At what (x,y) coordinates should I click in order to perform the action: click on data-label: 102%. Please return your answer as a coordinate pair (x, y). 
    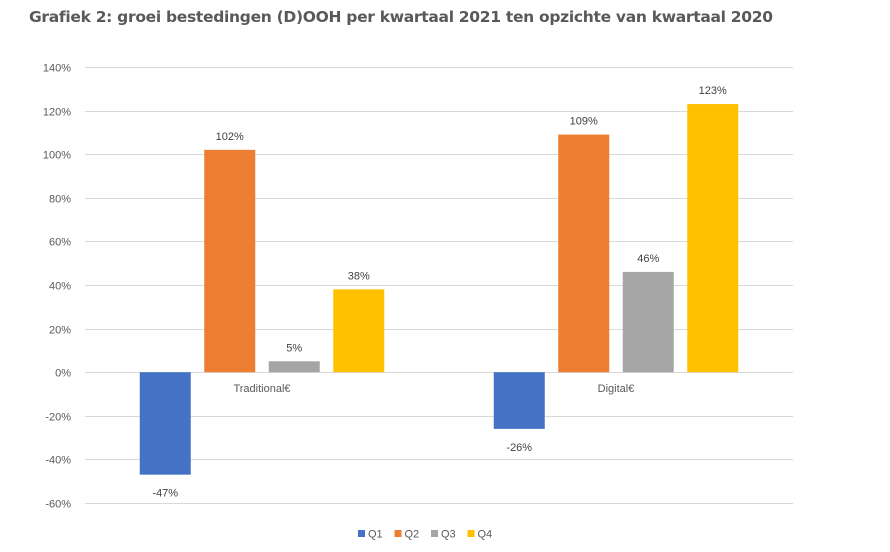
    Looking at the image, I should click on (230, 137).